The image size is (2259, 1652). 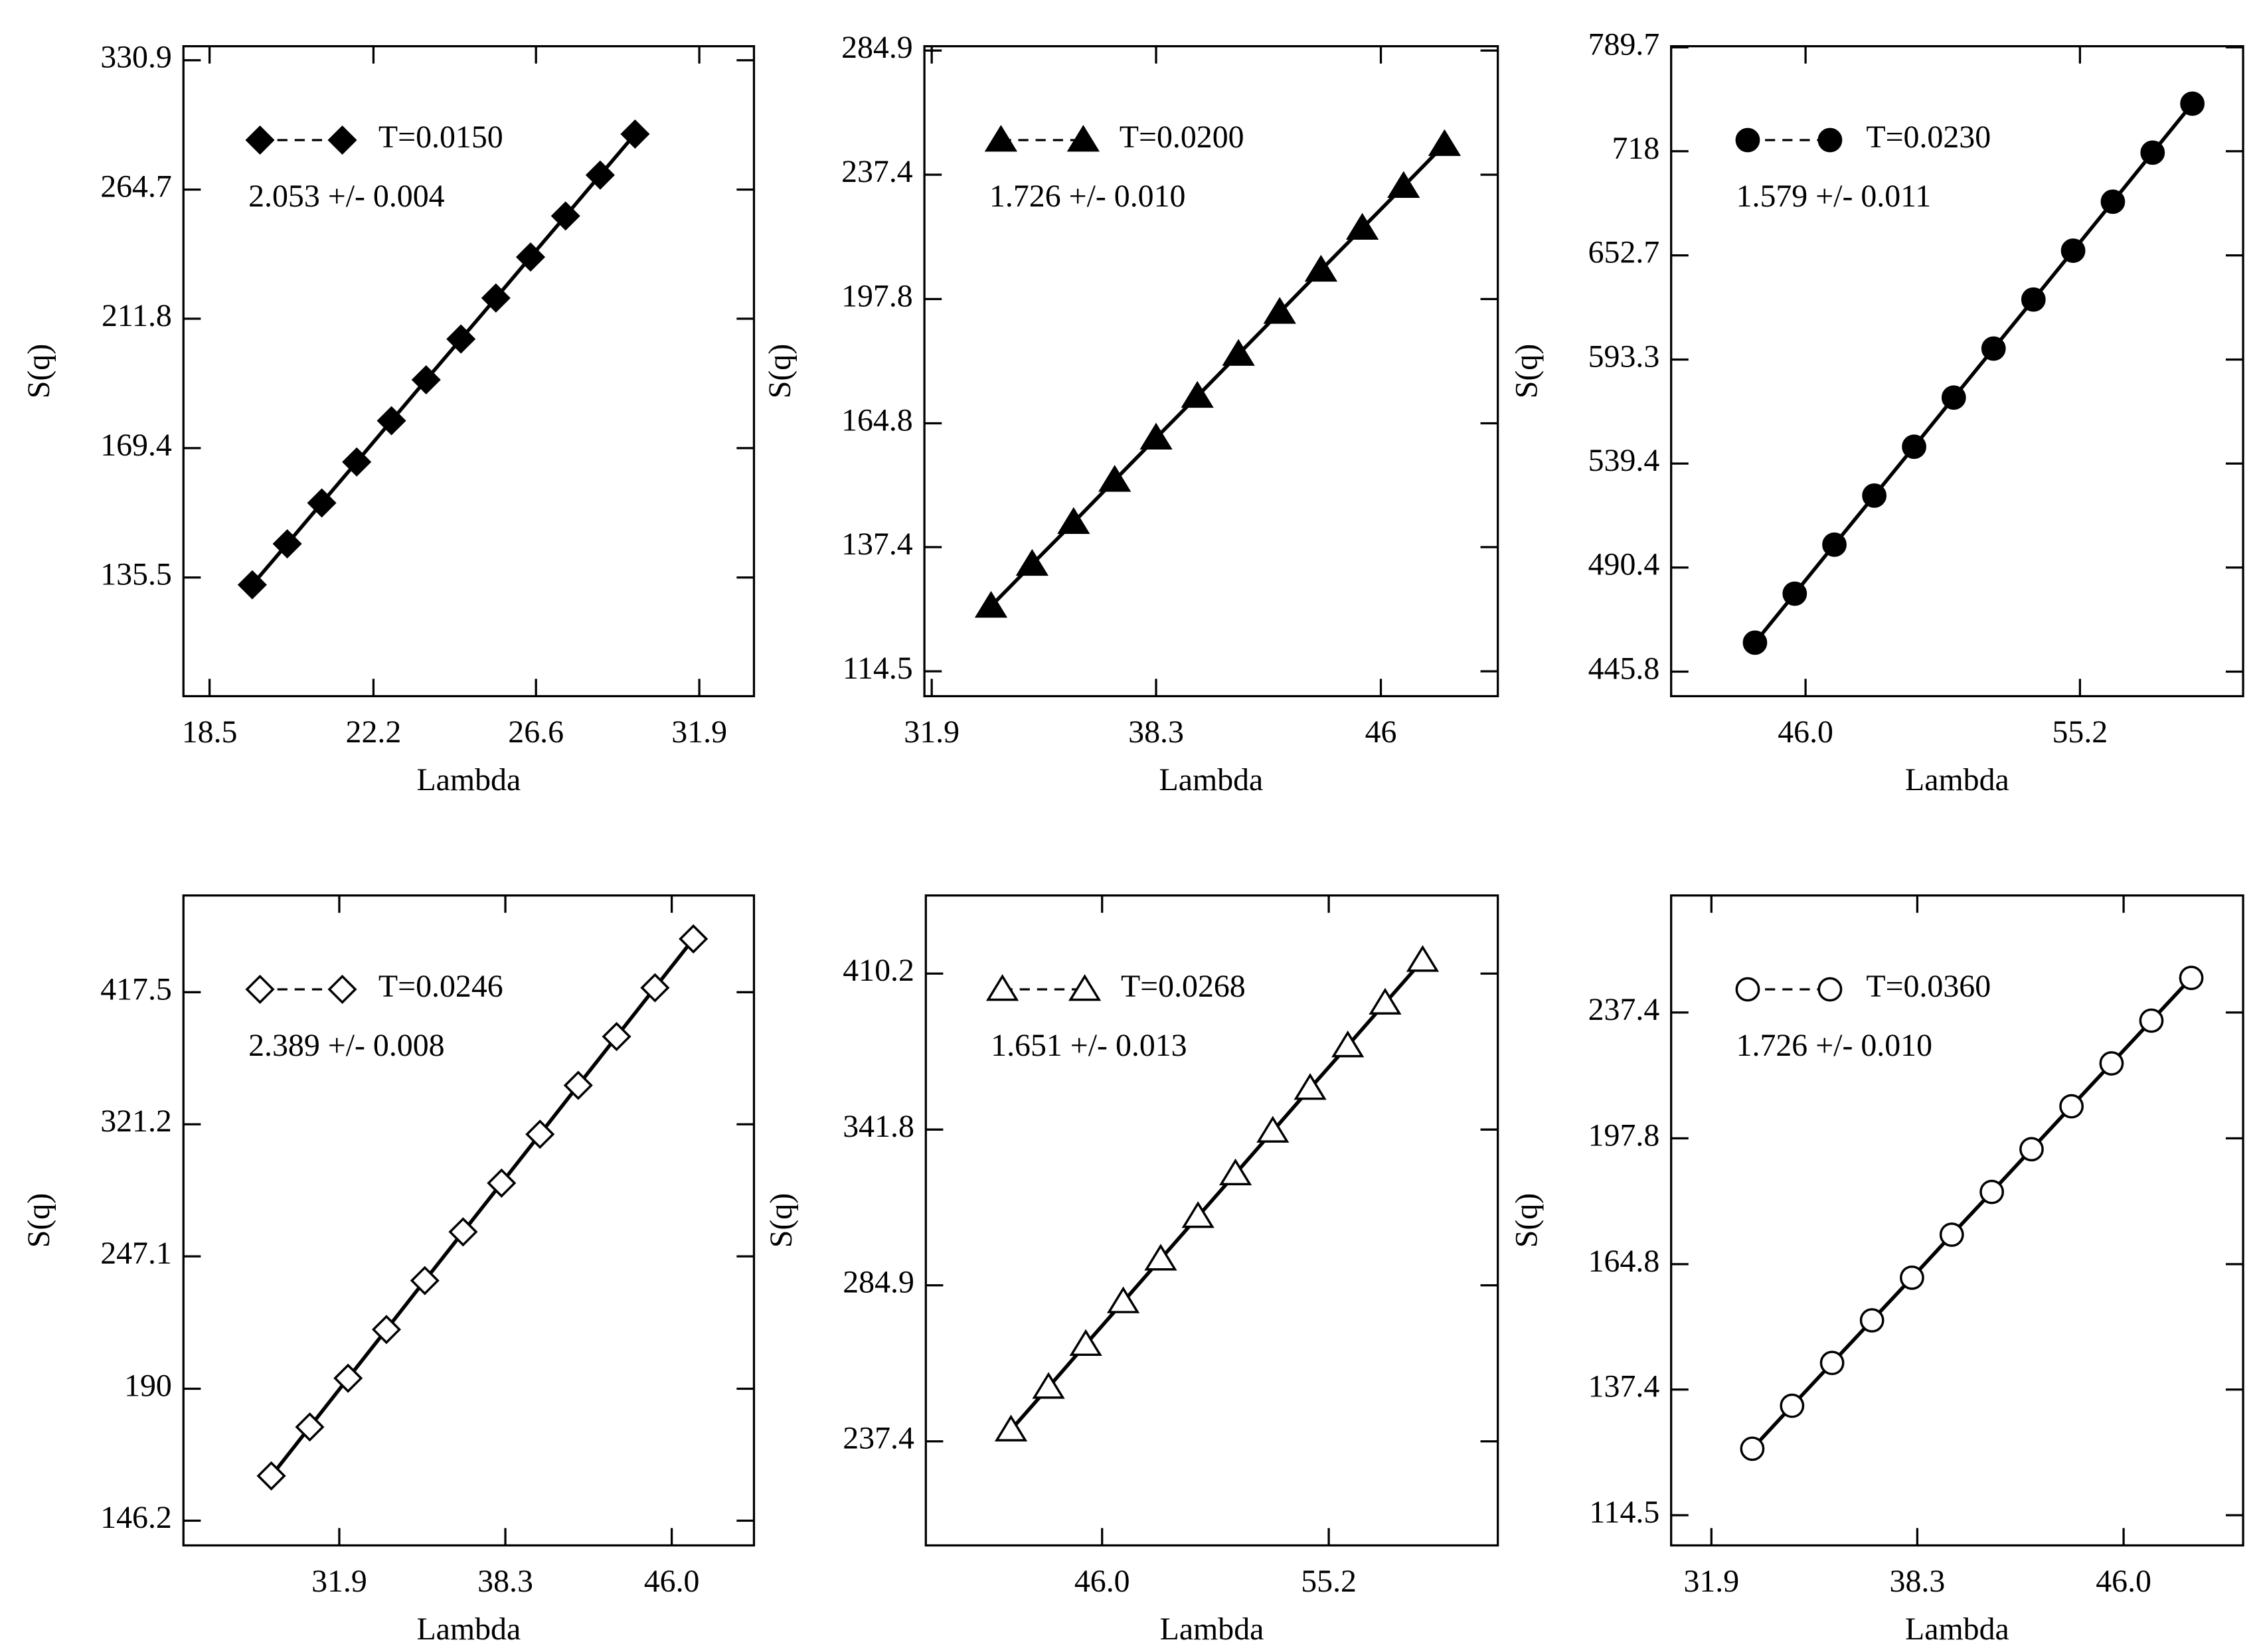 I want to click on y-tick-label: 146.2, so click(x=136, y=1518).